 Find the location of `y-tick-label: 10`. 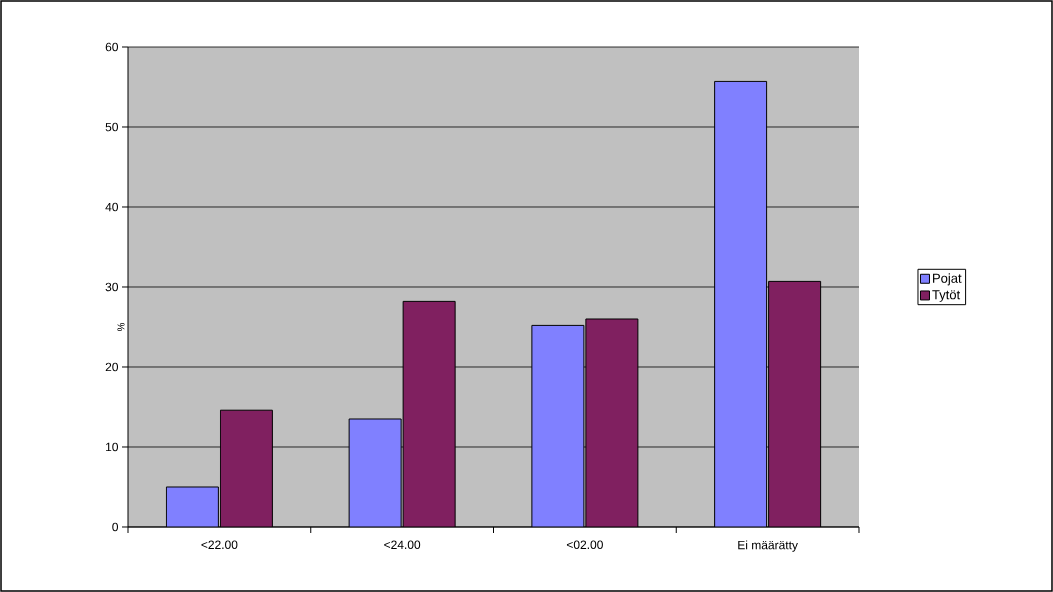

y-tick-label: 10 is located at coordinates (112, 447).